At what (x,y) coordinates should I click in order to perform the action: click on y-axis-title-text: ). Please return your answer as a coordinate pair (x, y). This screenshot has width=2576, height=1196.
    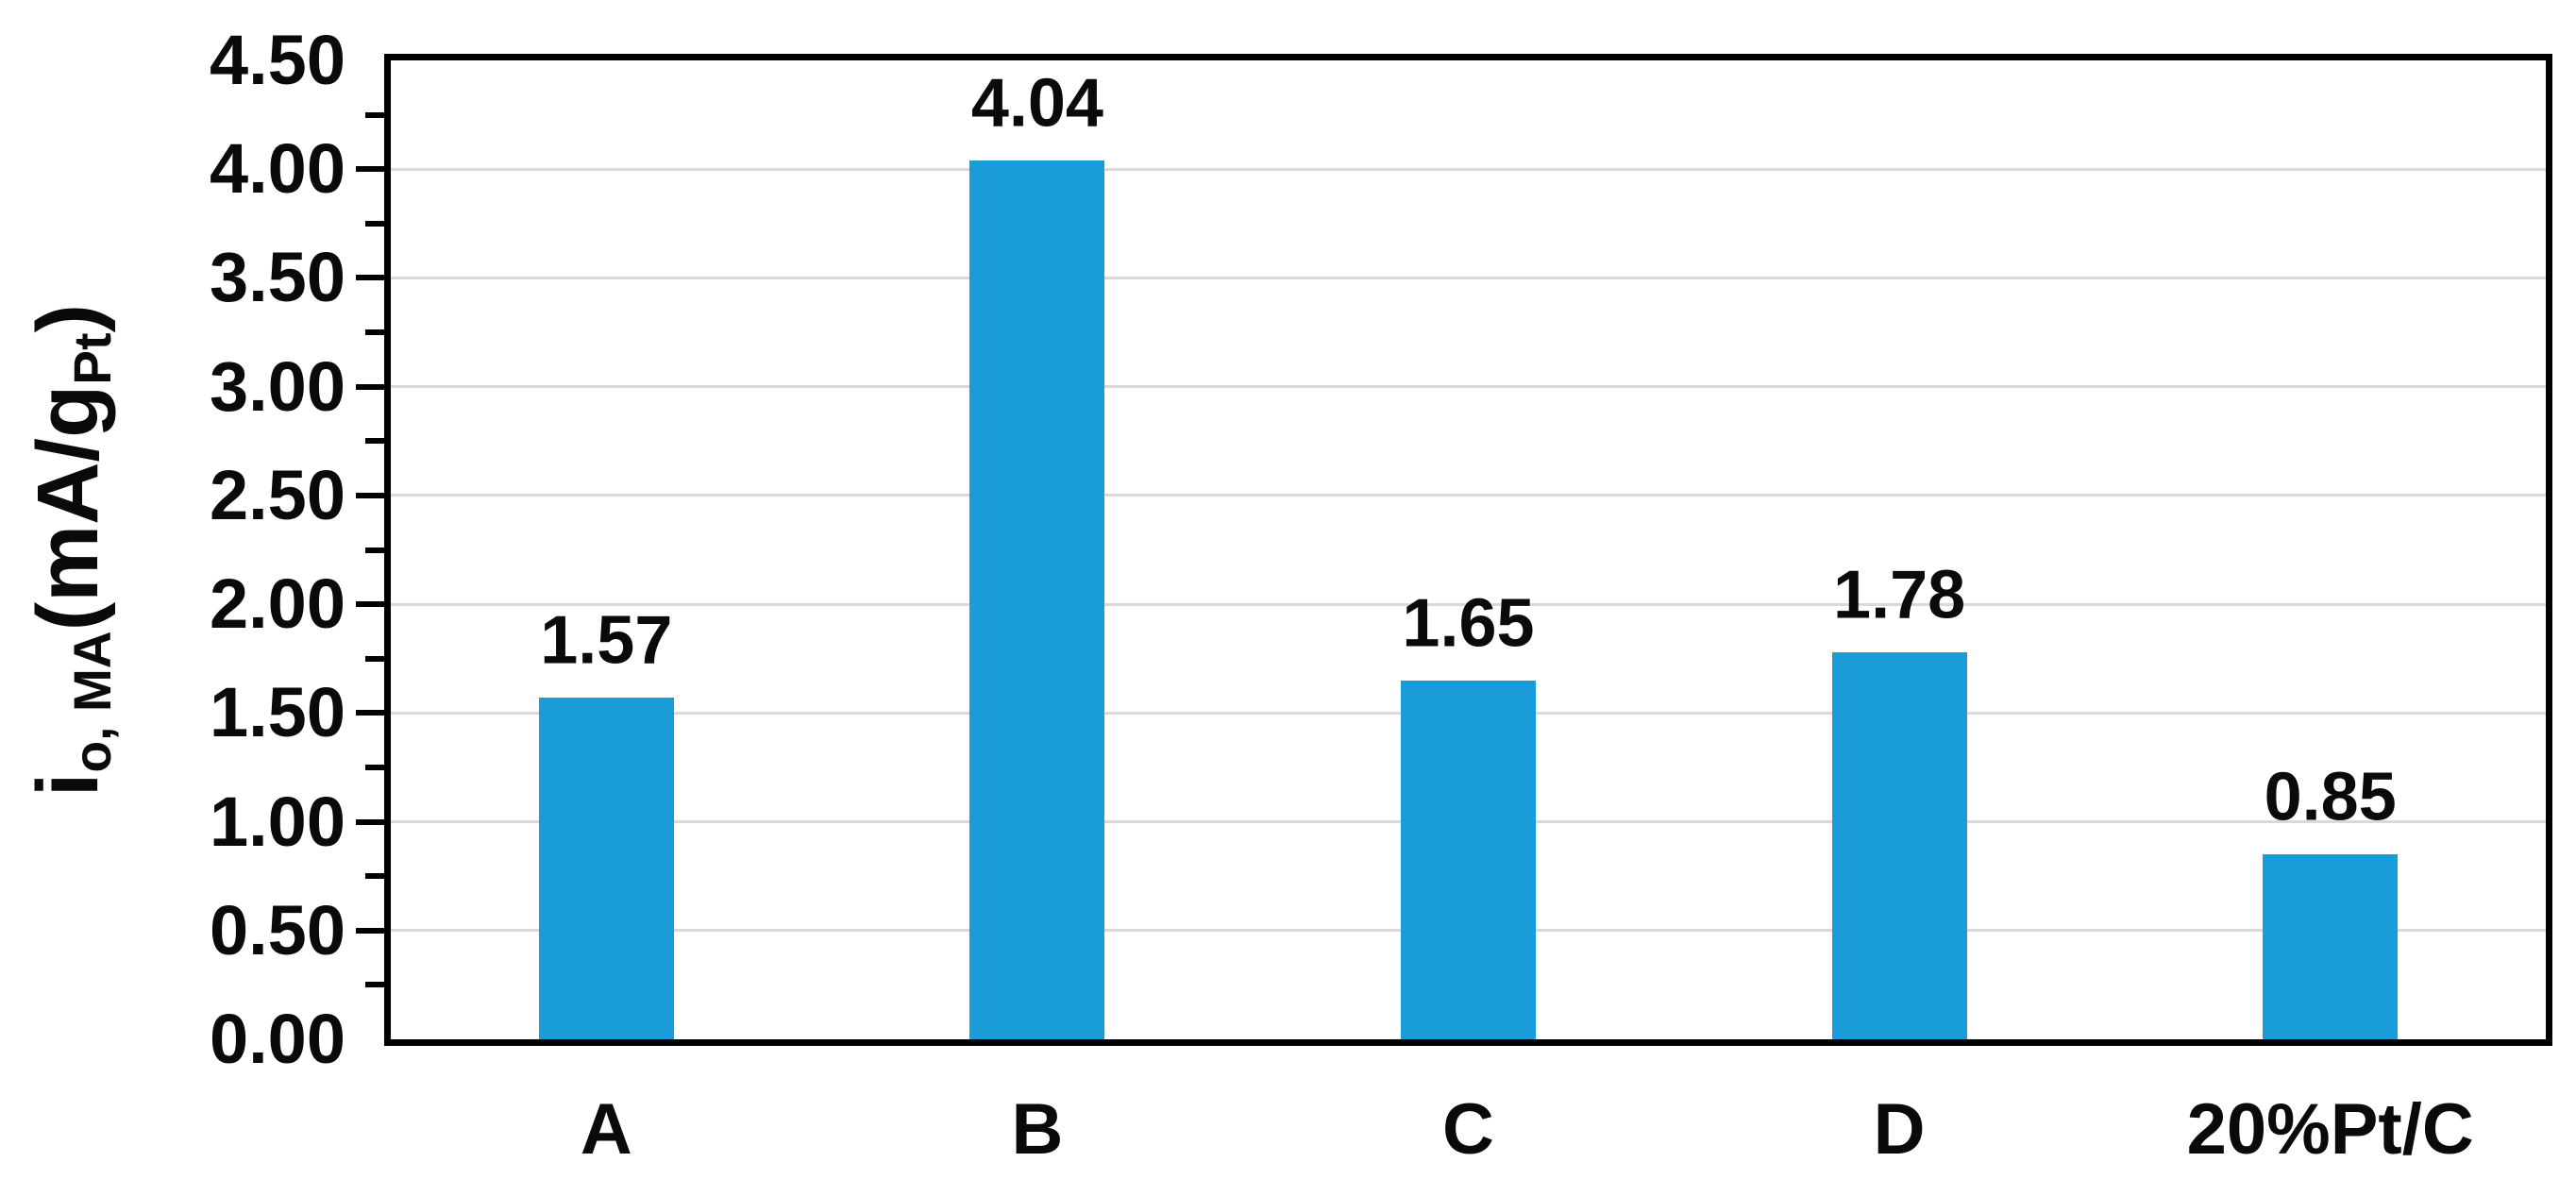
    Looking at the image, I should click on (68, 318).